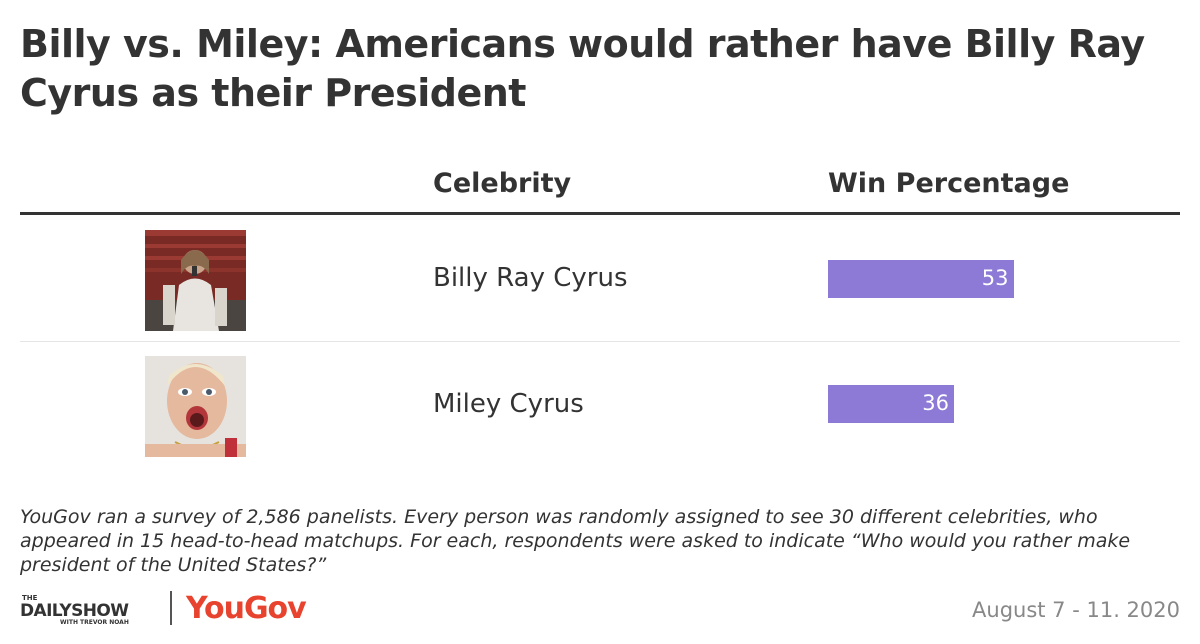 This screenshot has width=1200, height=644. I want to click on column-header-win-percentage: Win Percentage, so click(949, 183).